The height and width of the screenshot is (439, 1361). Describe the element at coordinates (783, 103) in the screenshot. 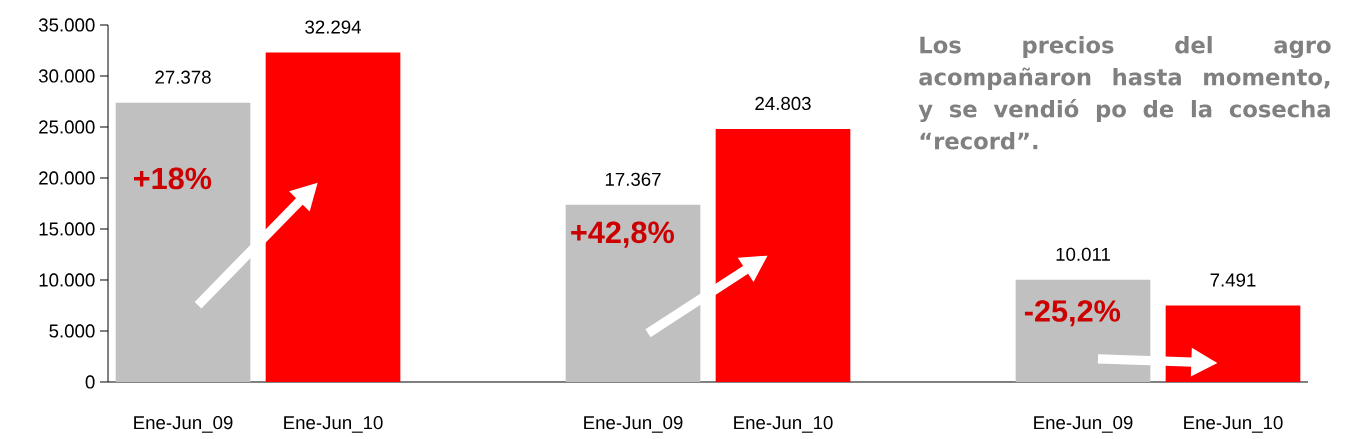

I see `data-label: 24.803` at that location.